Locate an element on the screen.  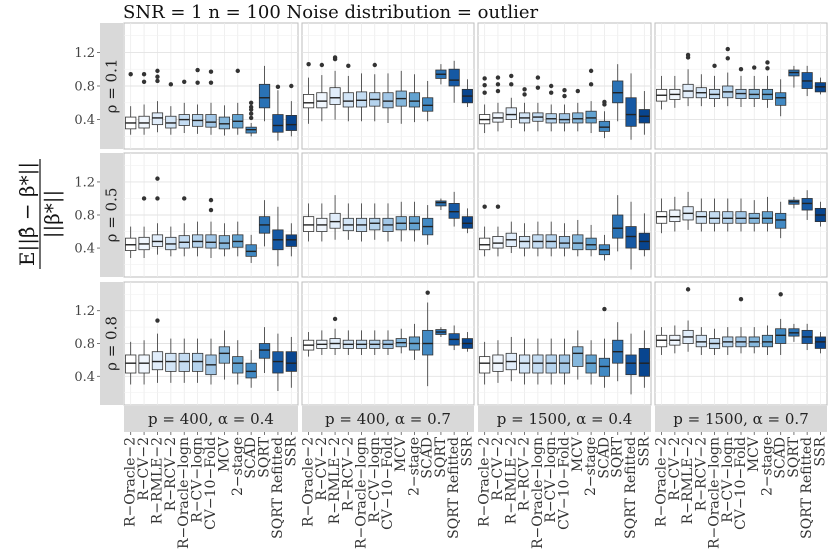
x-category-label: R−CV−2 is located at coordinates (498, 469).